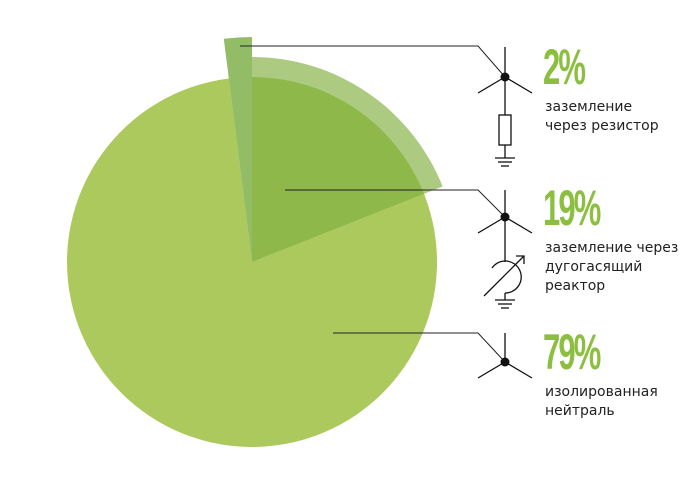  What do you see at coordinates (505, 107) in the screenshot?
I see `resistor-symbol` at bounding box center [505, 107].